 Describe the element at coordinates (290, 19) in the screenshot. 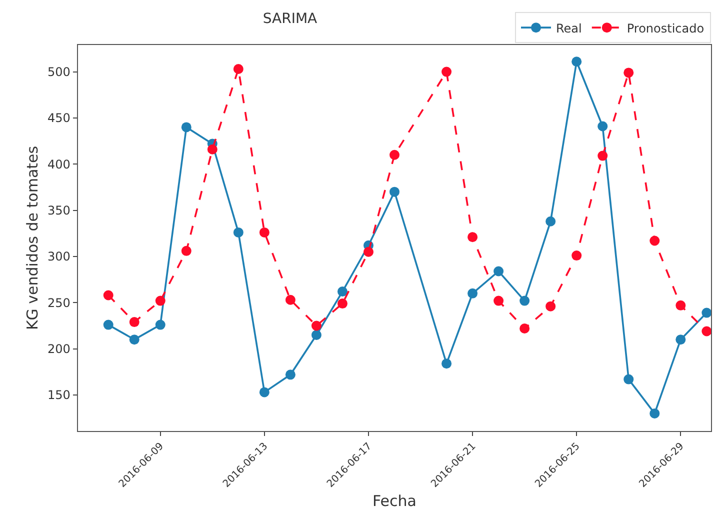

I see `chart-title: SARIMA` at that location.